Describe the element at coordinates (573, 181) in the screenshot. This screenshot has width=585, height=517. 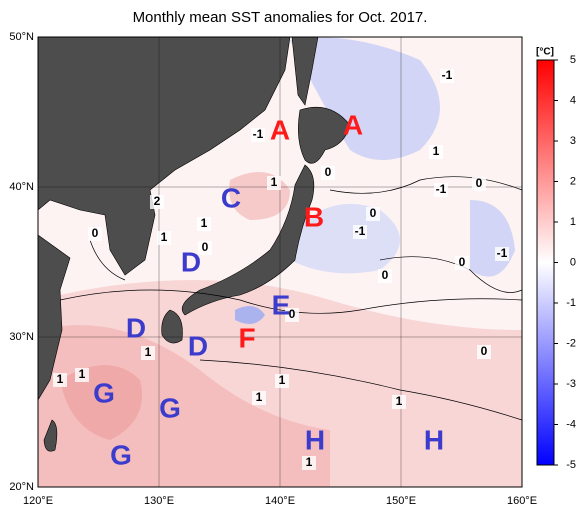
I see `colorbar-tick-label: 2` at that location.